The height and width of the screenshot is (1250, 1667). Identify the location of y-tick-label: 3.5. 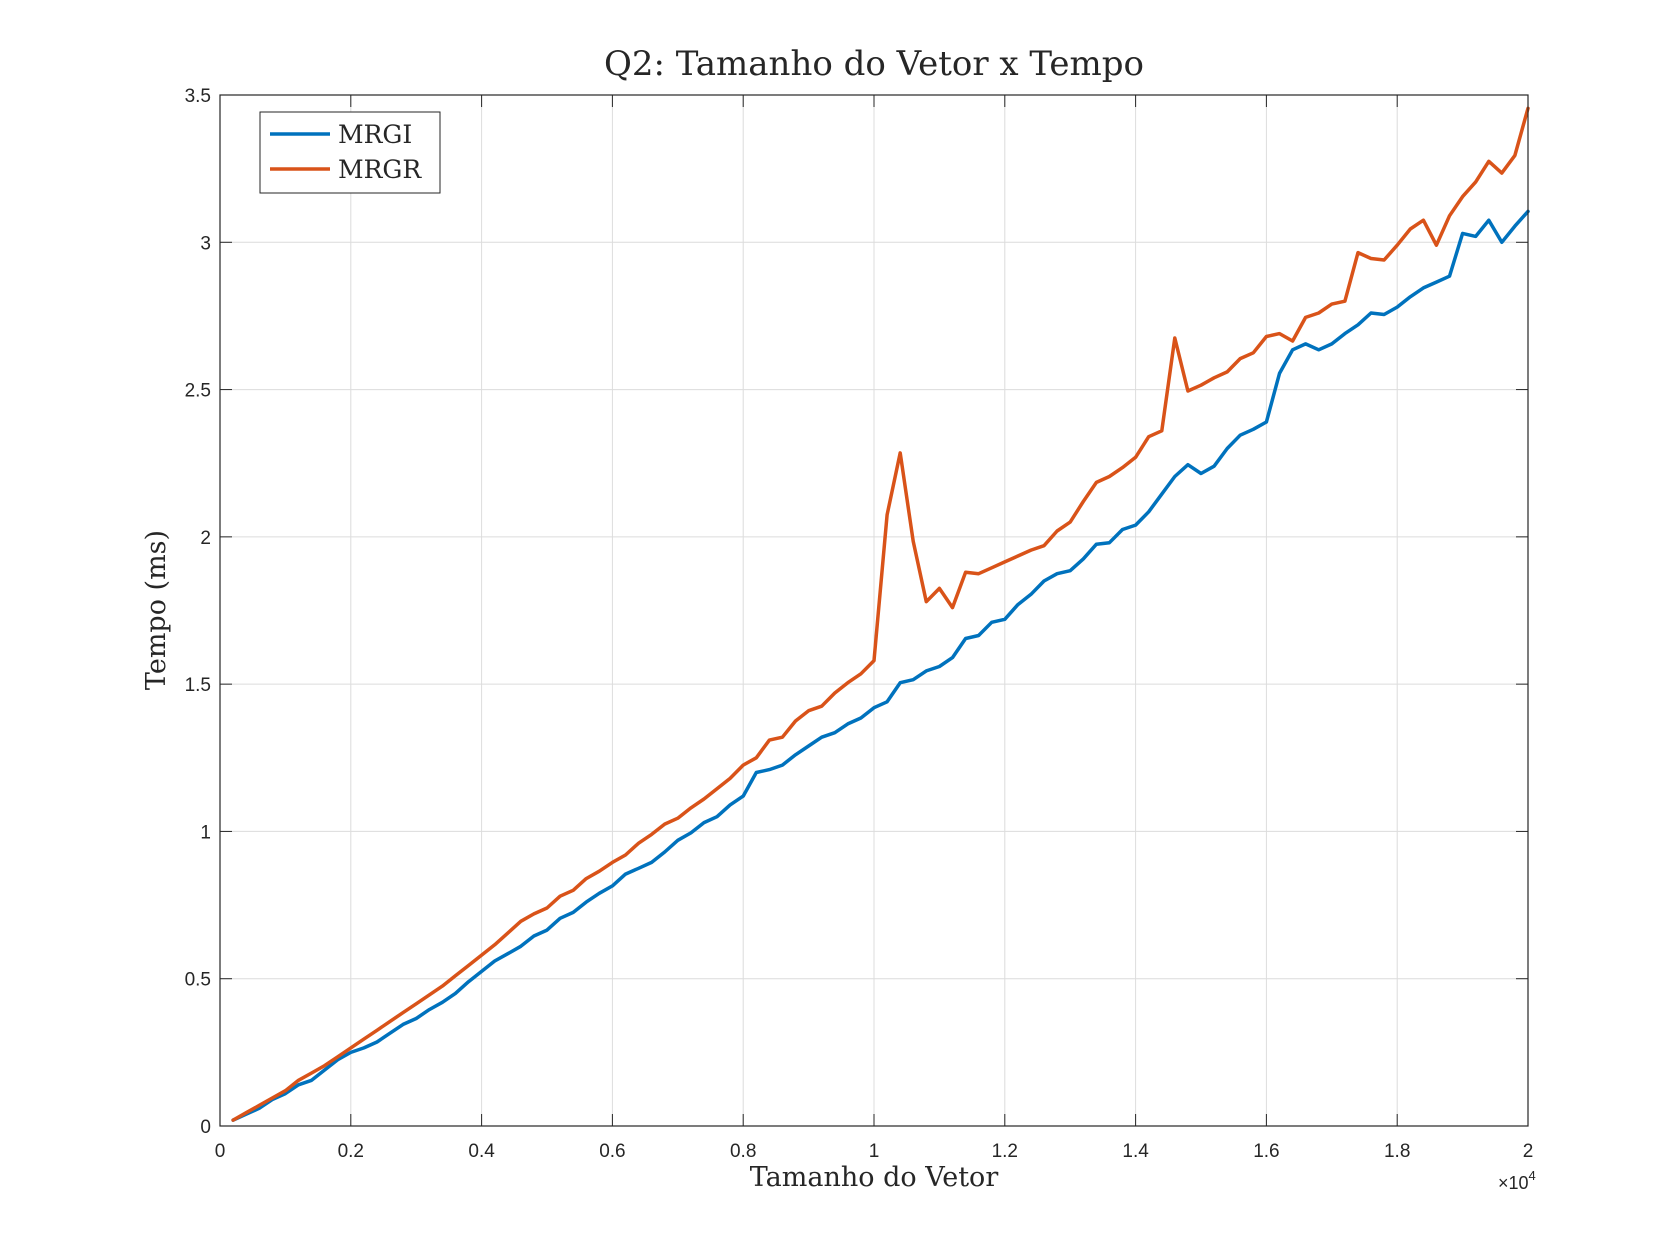
(198, 96).